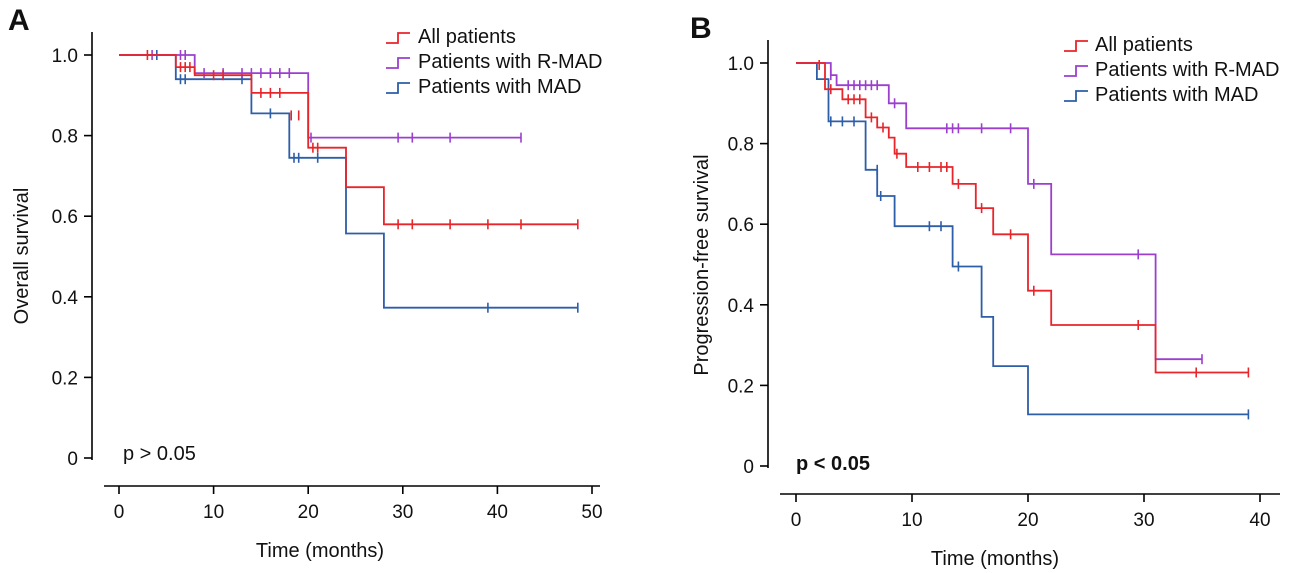  What do you see at coordinates (402, 512) in the screenshot?
I see `panel-a-x-tick-label: 30` at bounding box center [402, 512].